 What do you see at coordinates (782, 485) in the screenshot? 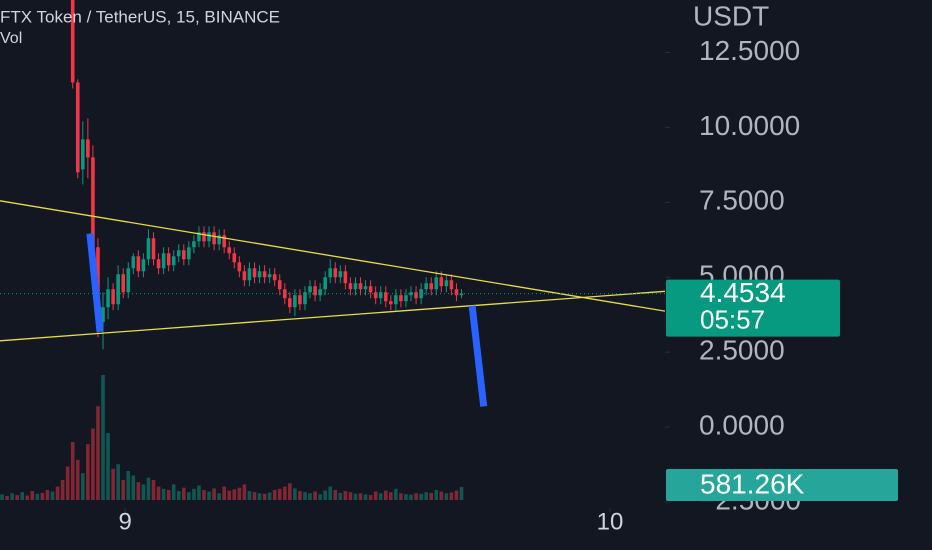
I see `volume-label-box` at bounding box center [782, 485].